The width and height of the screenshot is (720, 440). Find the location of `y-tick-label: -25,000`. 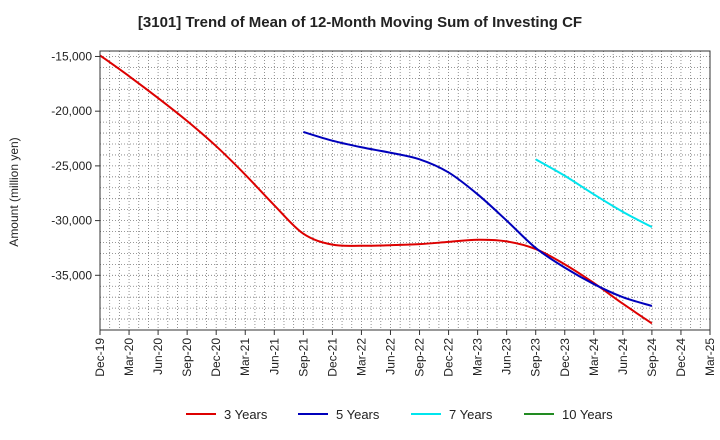

y-tick-label: -25,000 is located at coordinates (71, 166).